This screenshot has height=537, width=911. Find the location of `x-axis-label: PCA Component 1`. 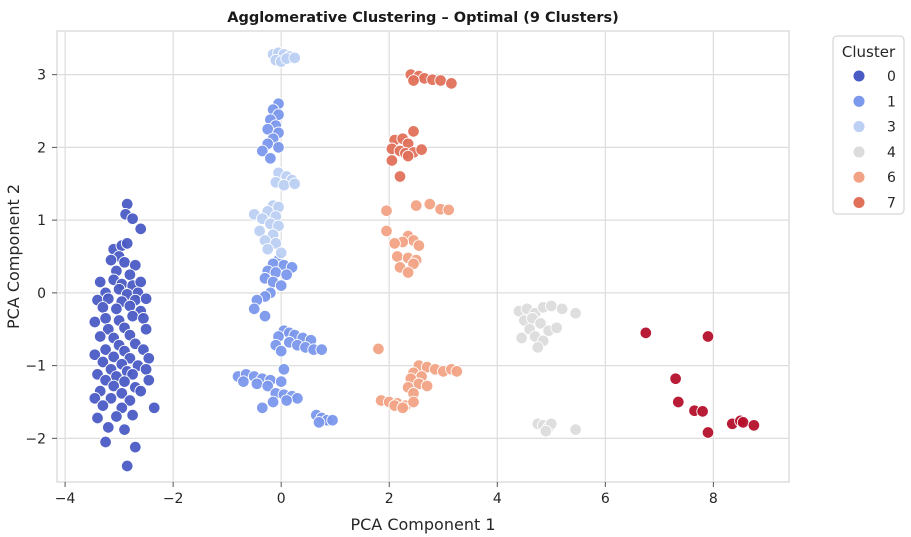

x-axis-label: PCA Component 1 is located at coordinates (422, 524).